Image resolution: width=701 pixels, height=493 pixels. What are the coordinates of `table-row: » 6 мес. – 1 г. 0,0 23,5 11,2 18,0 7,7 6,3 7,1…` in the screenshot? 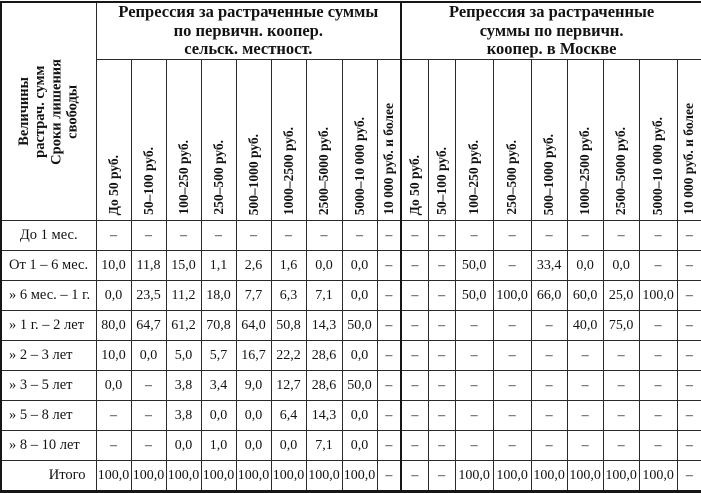 It's located at (350, 295).